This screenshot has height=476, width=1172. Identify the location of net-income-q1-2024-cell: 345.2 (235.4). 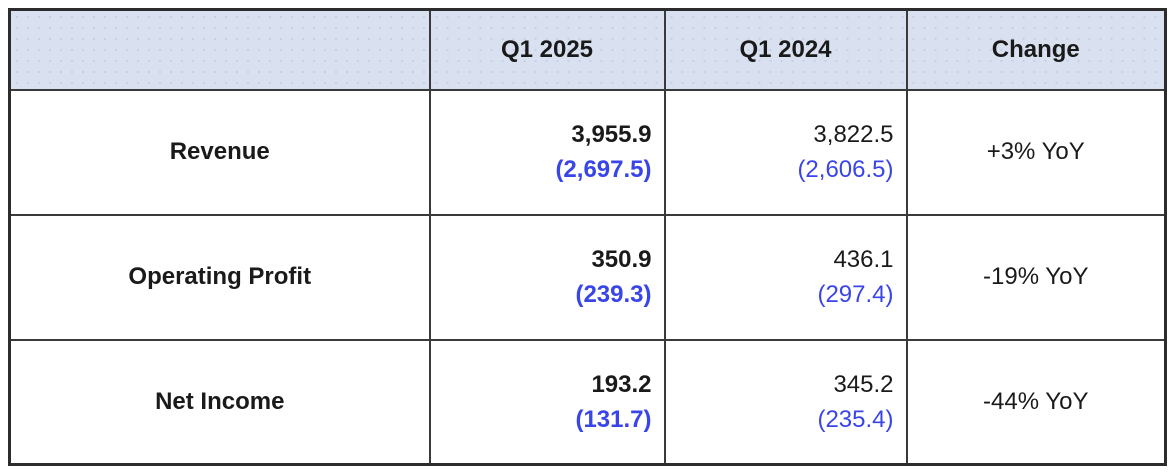
(785, 402).